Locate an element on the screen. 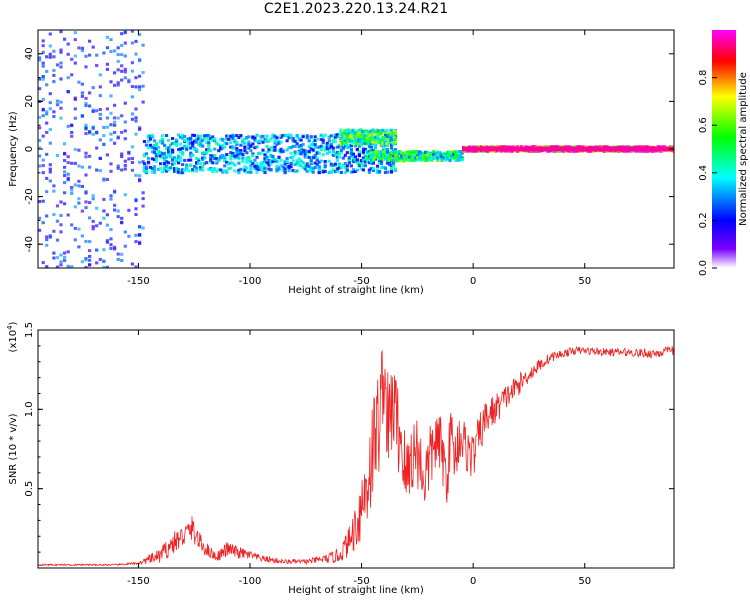 Image resolution: width=750 pixels, height=600 pixels. top-x-tick-label: -100 is located at coordinates (250, 281).